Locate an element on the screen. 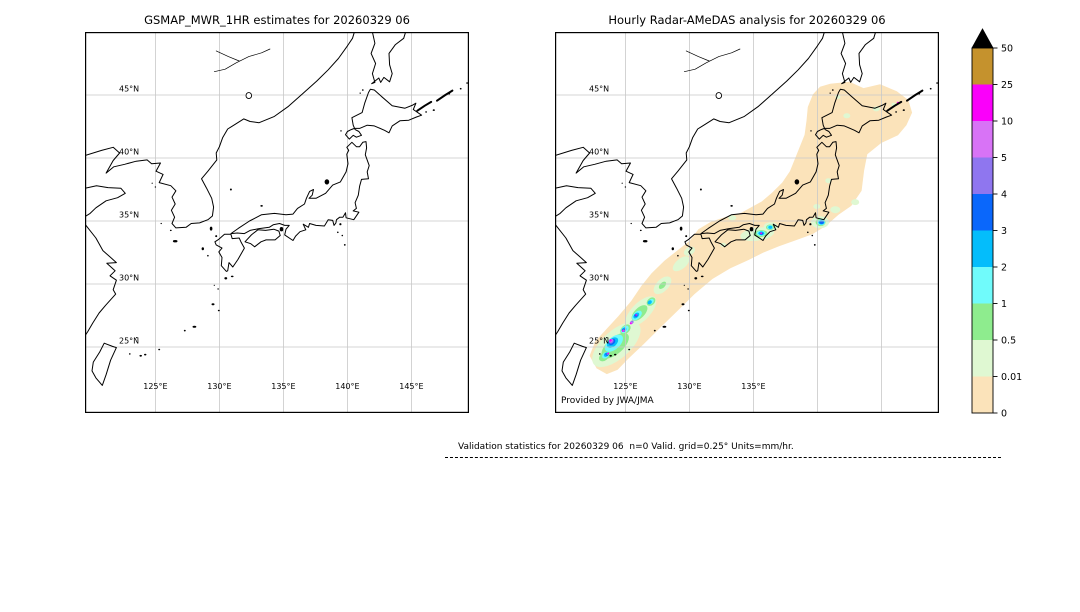 The height and width of the screenshot is (612, 1080). colorbar-tick-label: 0 is located at coordinates (1004, 413).